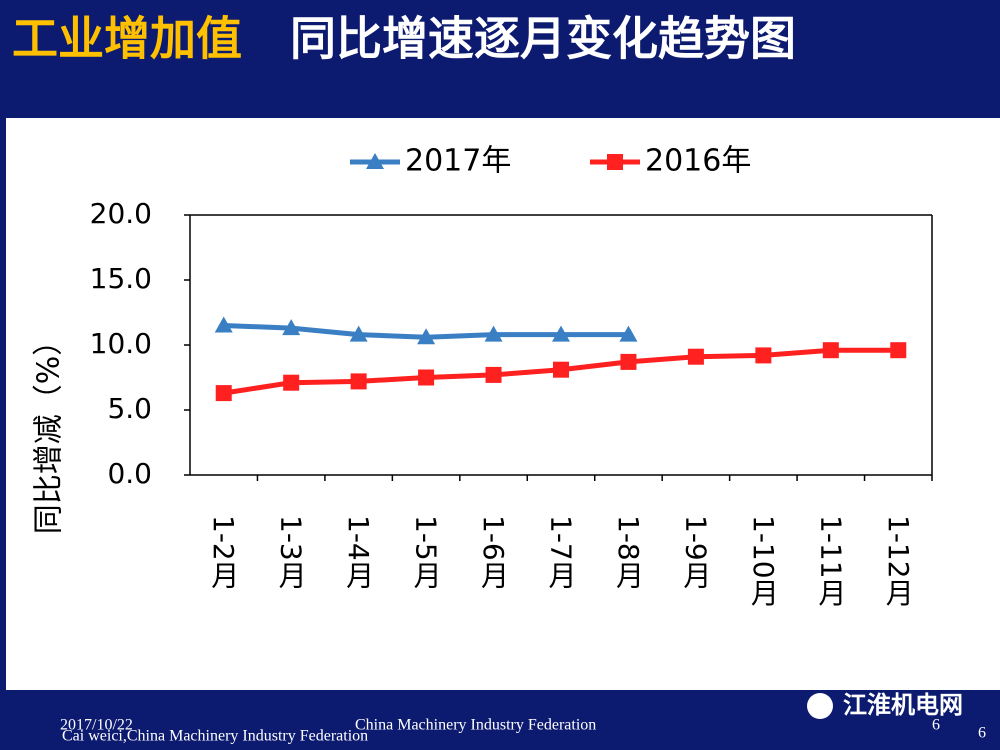  What do you see at coordinates (898, 561) in the screenshot?
I see `x-tick-label: 1-12月` at bounding box center [898, 561].